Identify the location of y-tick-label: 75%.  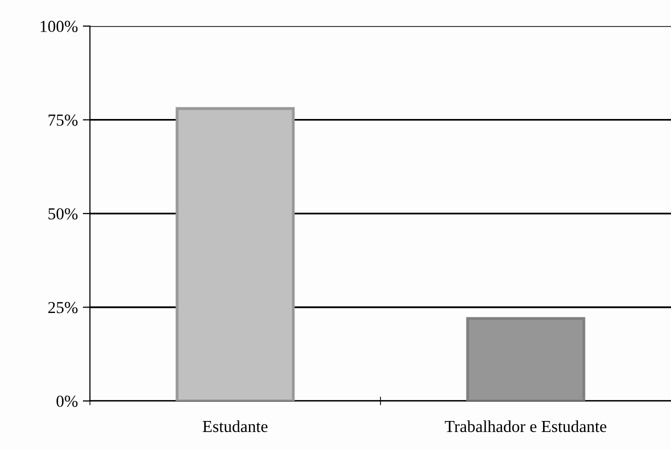
(63, 120).